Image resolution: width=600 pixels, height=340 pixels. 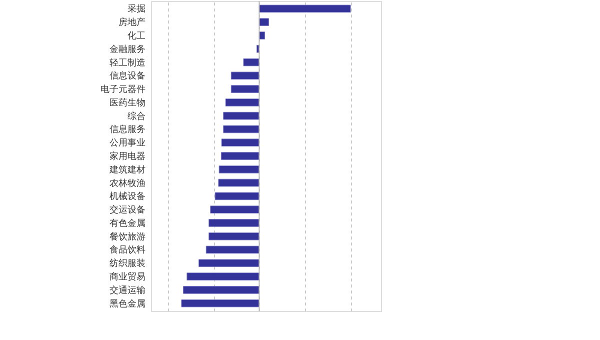 What do you see at coordinates (128, 304) in the screenshot?
I see `y-tick-label: 黑色金属` at bounding box center [128, 304].